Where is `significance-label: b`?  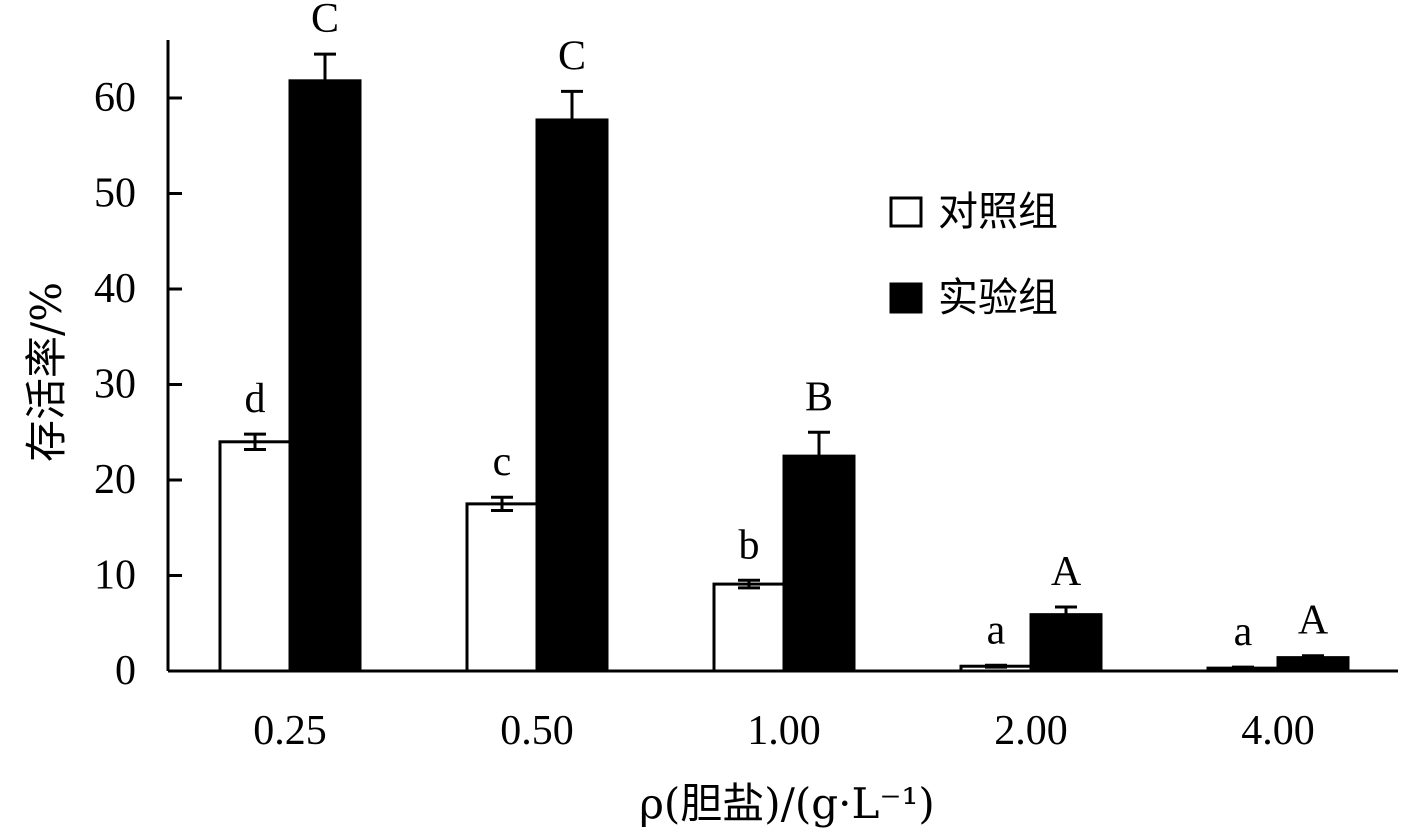 significance-label: b is located at coordinates (749, 545).